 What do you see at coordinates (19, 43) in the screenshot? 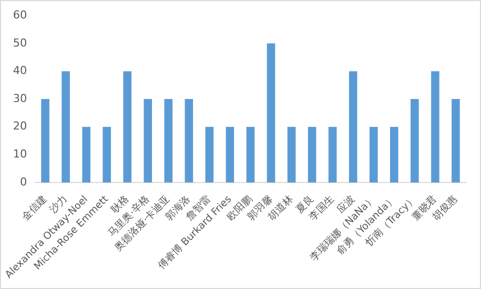
I see `y-tick-label: 50` at bounding box center [19, 43].